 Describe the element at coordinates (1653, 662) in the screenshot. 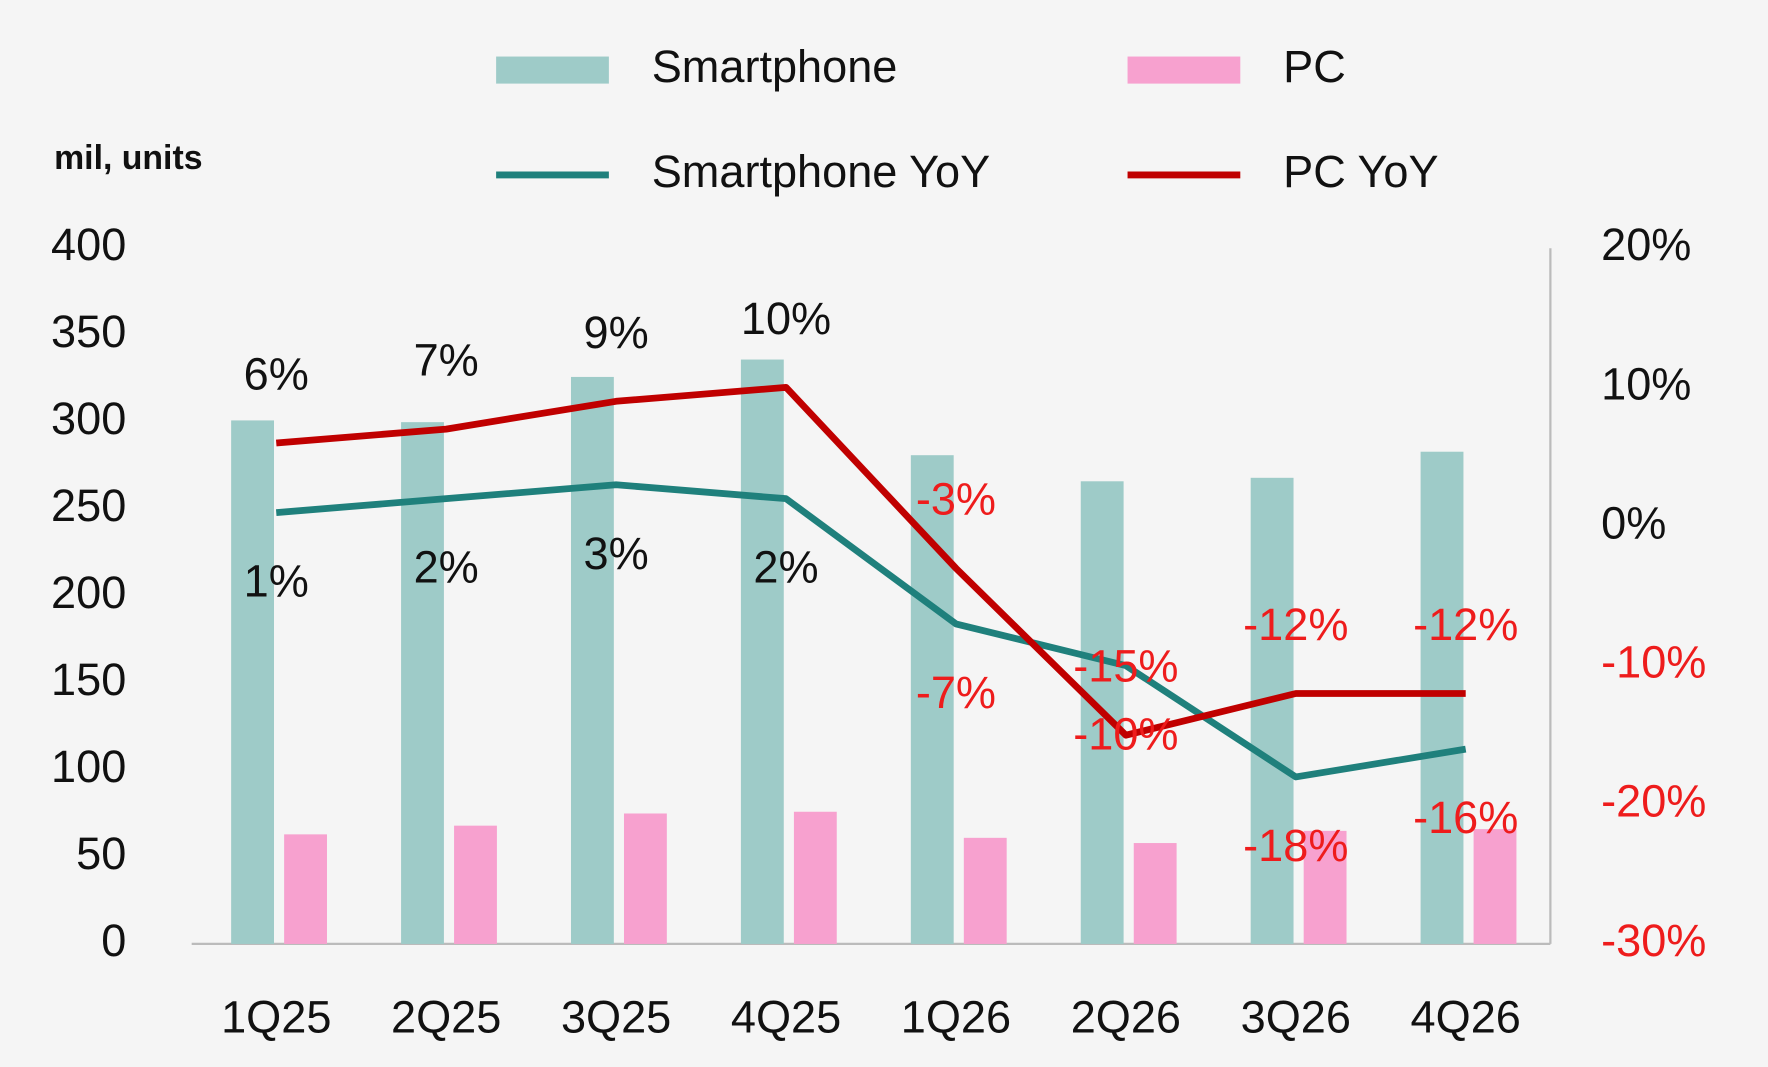

I see `y2-tick-label: -10%` at that location.